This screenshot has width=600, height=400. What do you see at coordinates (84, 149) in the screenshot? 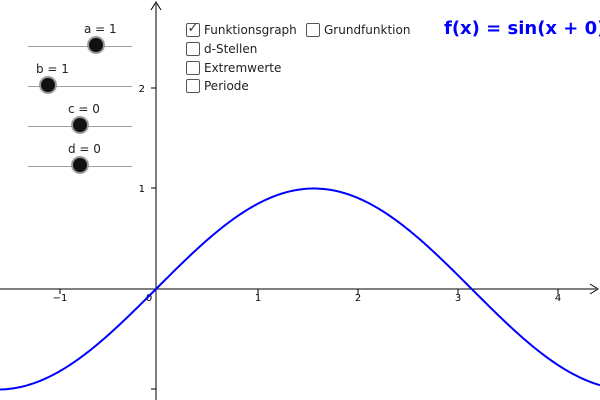
I see `slider-d-label: d = 0` at bounding box center [84, 149].